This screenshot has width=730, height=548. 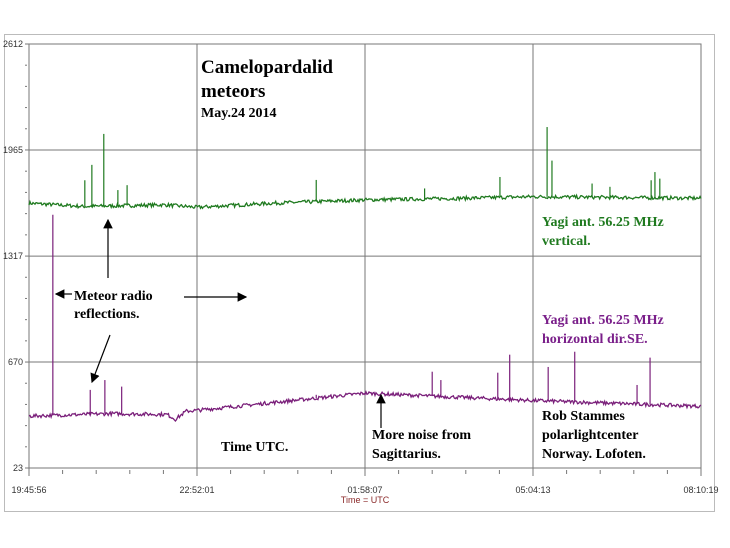 What do you see at coordinates (13, 150) in the screenshot?
I see `y-tick-label: 1965` at bounding box center [13, 150].